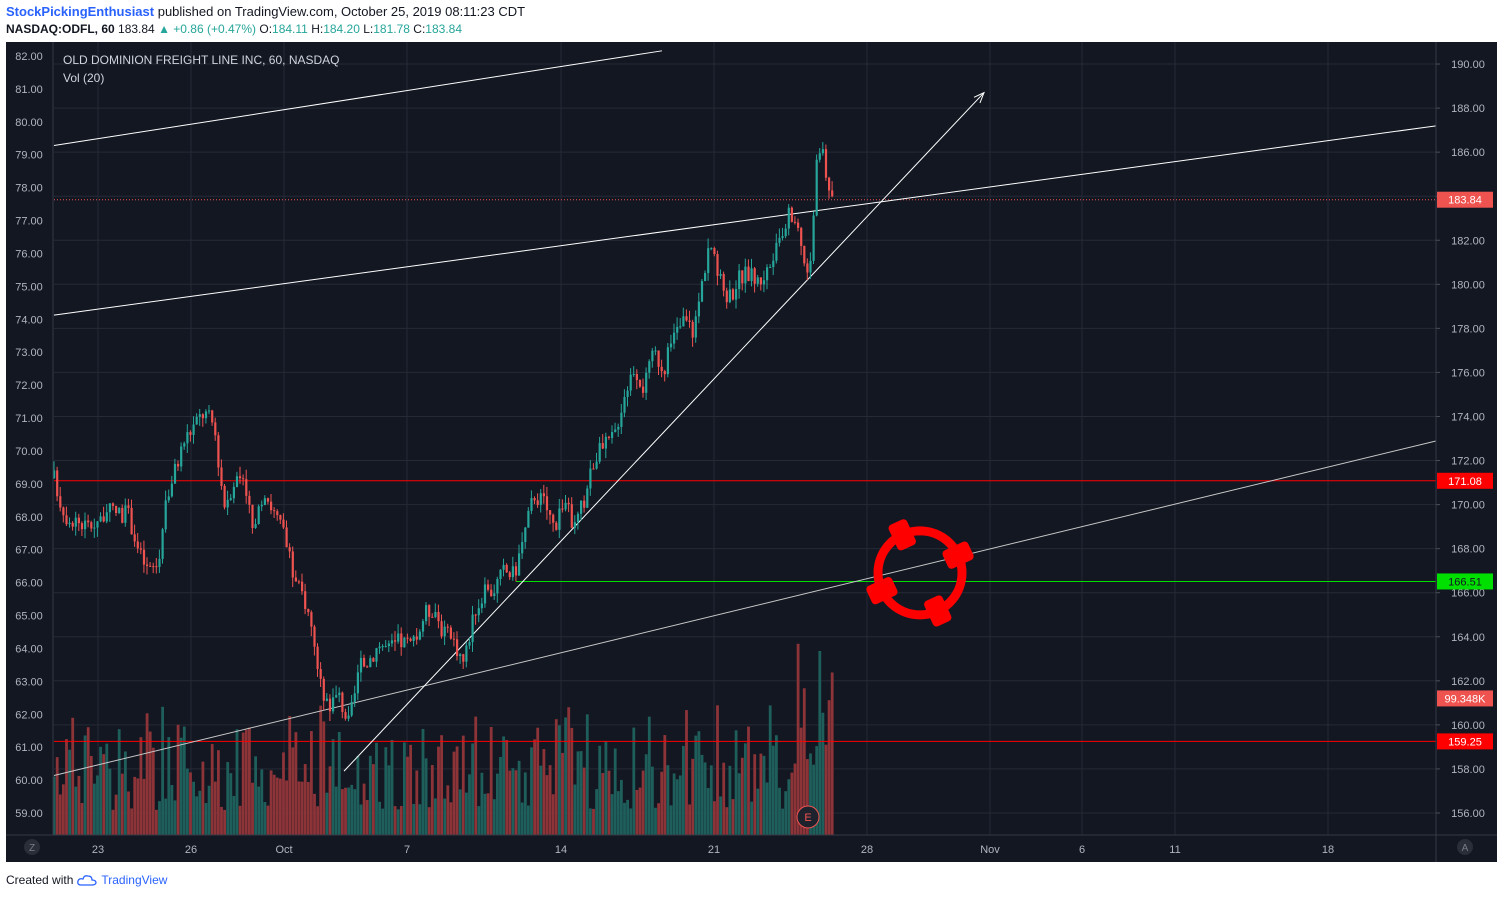 The width and height of the screenshot is (1503, 898). Describe the element at coordinates (808, 817) in the screenshot. I see `earnings-marker: E` at that location.